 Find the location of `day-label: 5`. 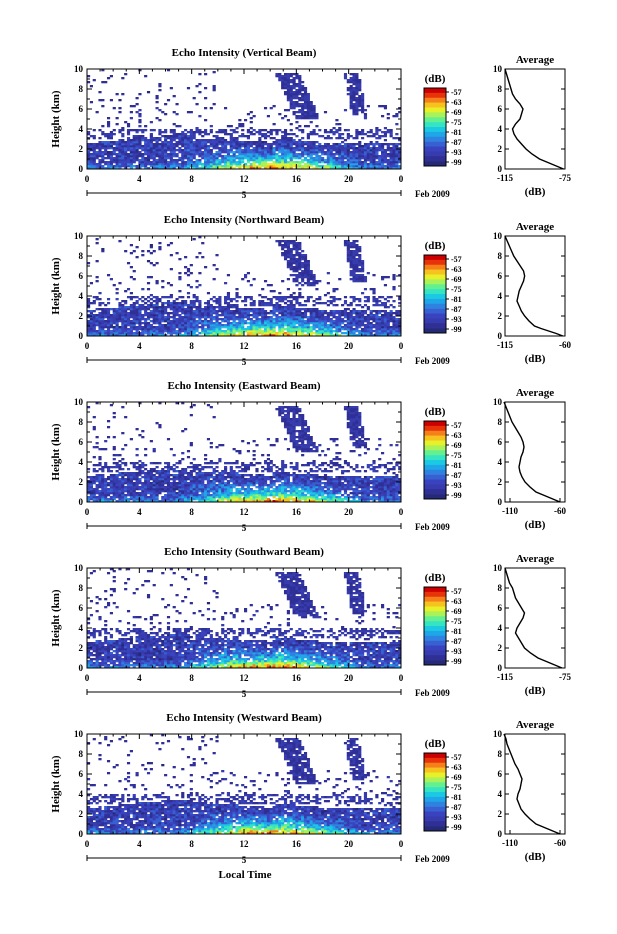

day-label: 5 is located at coordinates (244, 195).